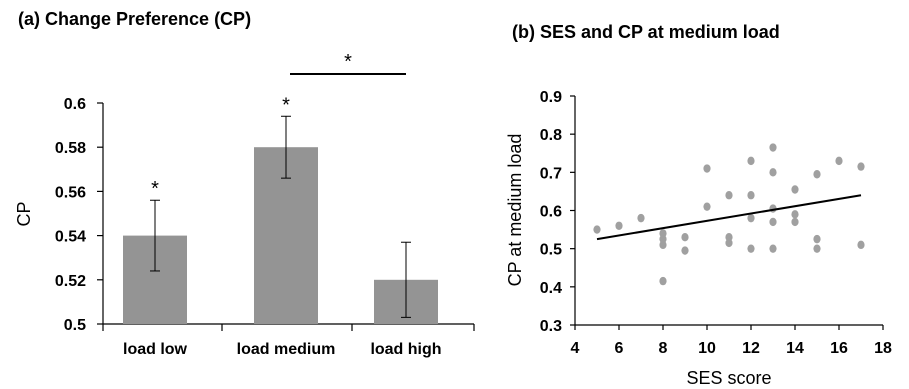 This screenshot has height=389, width=909. I want to click on panel-b-x-label: SES score, so click(728, 378).